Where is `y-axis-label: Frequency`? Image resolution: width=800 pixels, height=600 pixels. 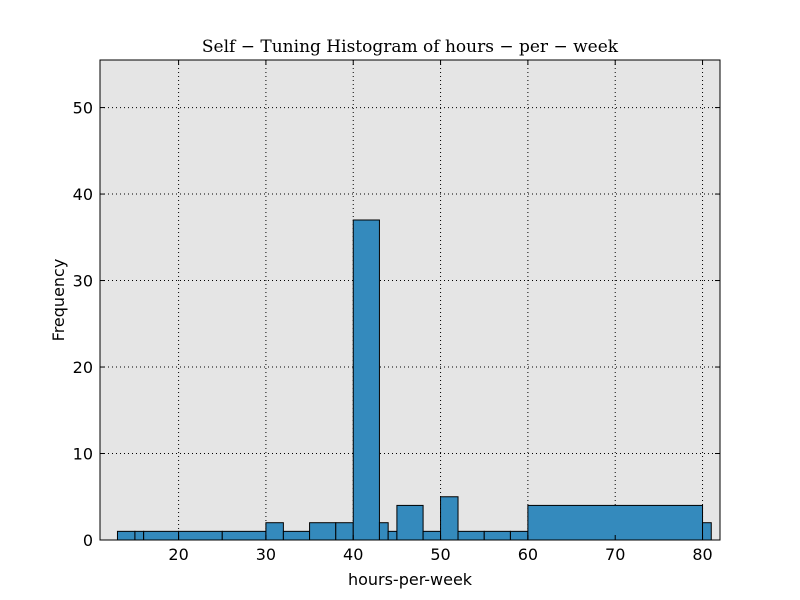
y-axis-label: Frequency is located at coordinates (58, 300).